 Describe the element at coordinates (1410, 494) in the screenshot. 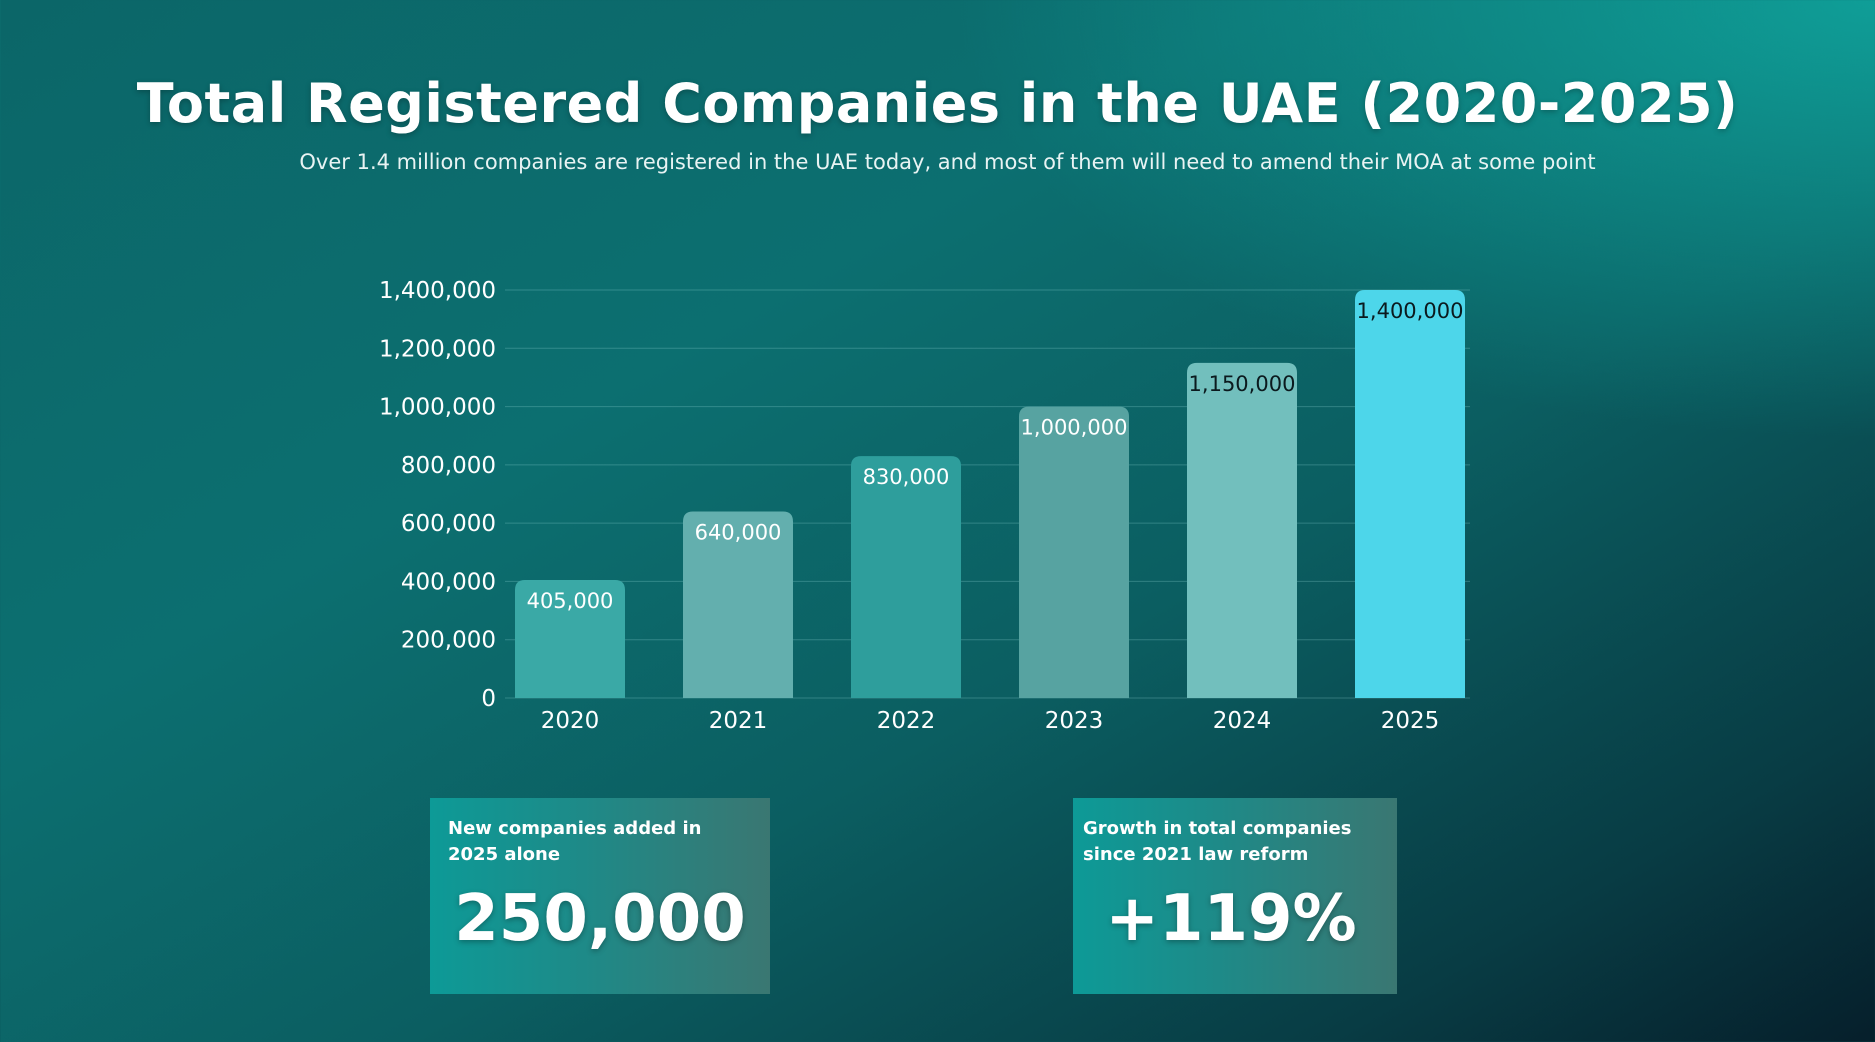

I see `bar-2025` at that location.